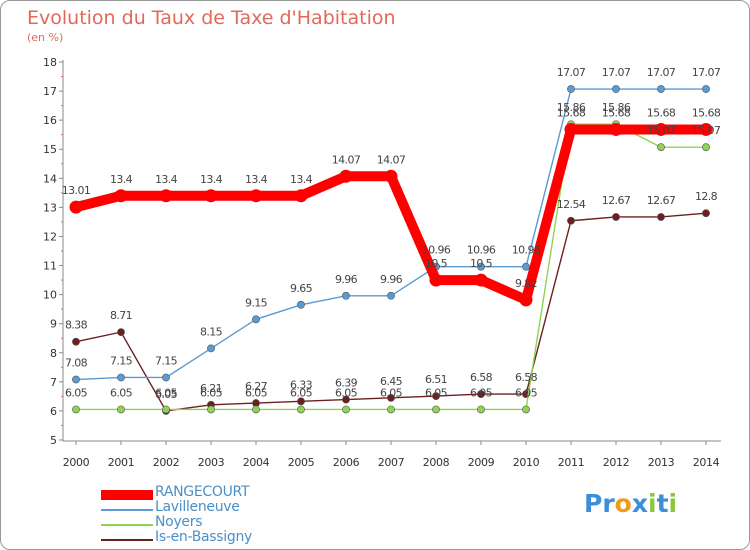 Image resolution: width=750 pixels, height=550 pixels. I want to click on x-tick-label: 2005, so click(301, 462).